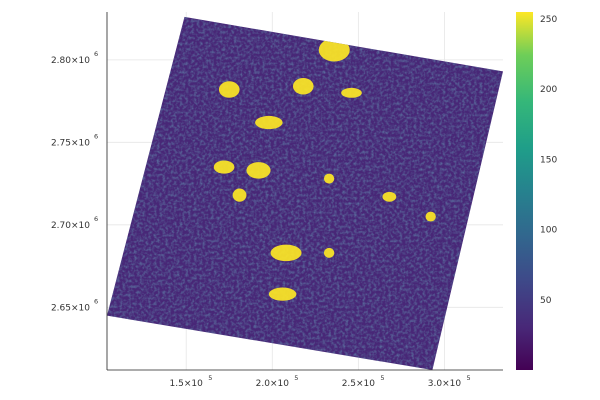  Describe the element at coordinates (445, 384) in the screenshot. I see `x-tick-label: 3.0×10` at that location.